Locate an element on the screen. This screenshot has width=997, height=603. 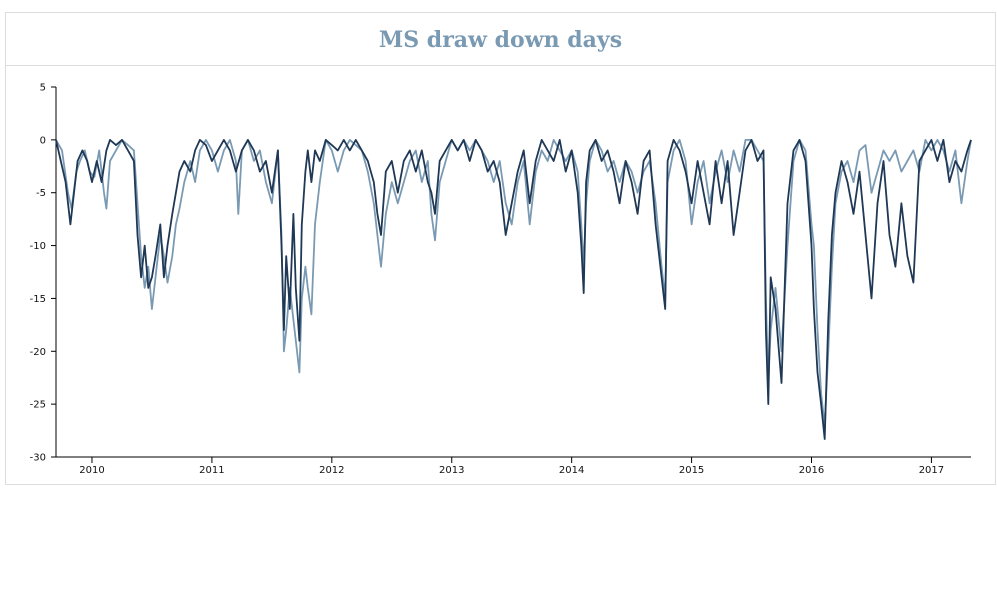
chart-title: MS draw down days is located at coordinates (500, 40).